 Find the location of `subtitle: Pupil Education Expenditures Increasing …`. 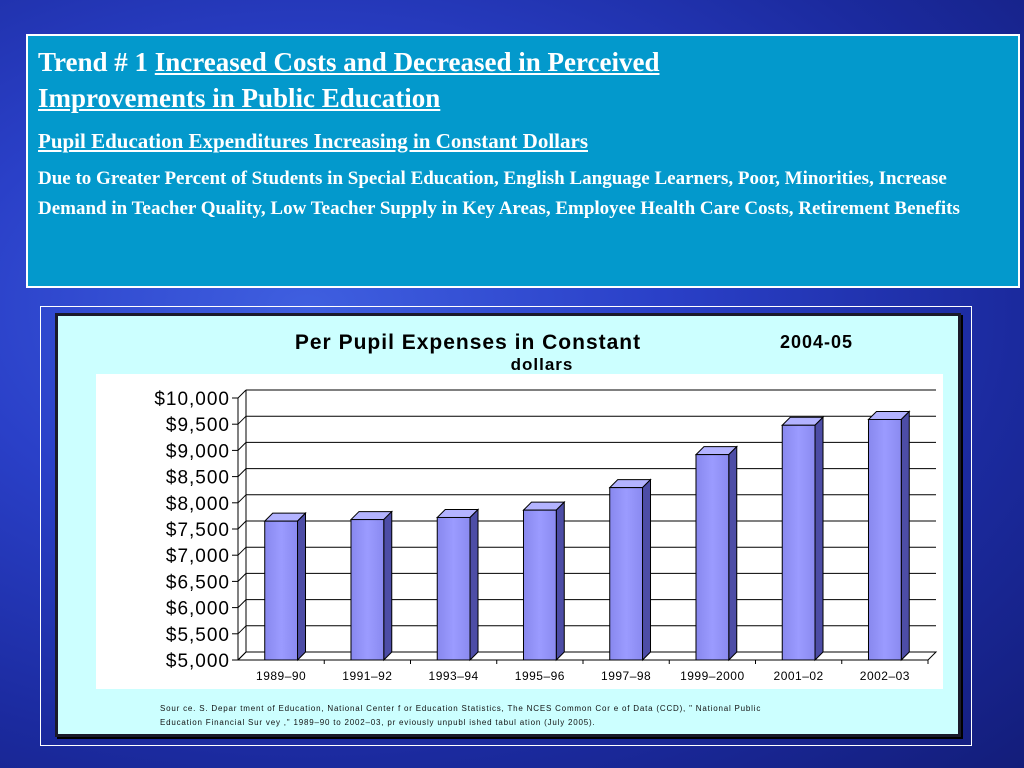

subtitle: Pupil Education Expenditures Increasing … is located at coordinates (313, 141).